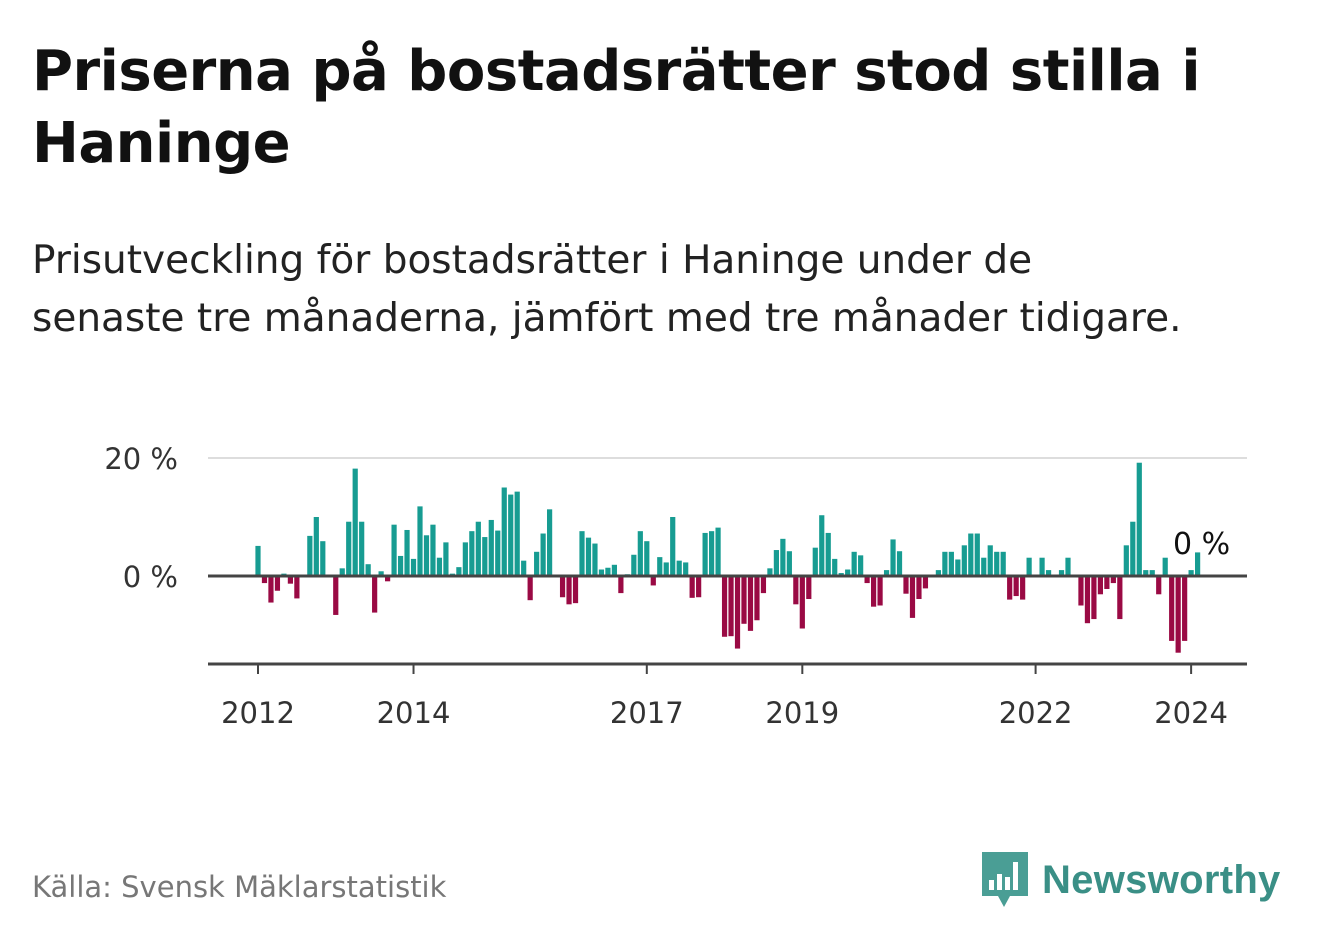 This screenshot has height=939, width=1322. What do you see at coordinates (141, 459) in the screenshot?
I see `y-tick-label: 20 %` at bounding box center [141, 459].